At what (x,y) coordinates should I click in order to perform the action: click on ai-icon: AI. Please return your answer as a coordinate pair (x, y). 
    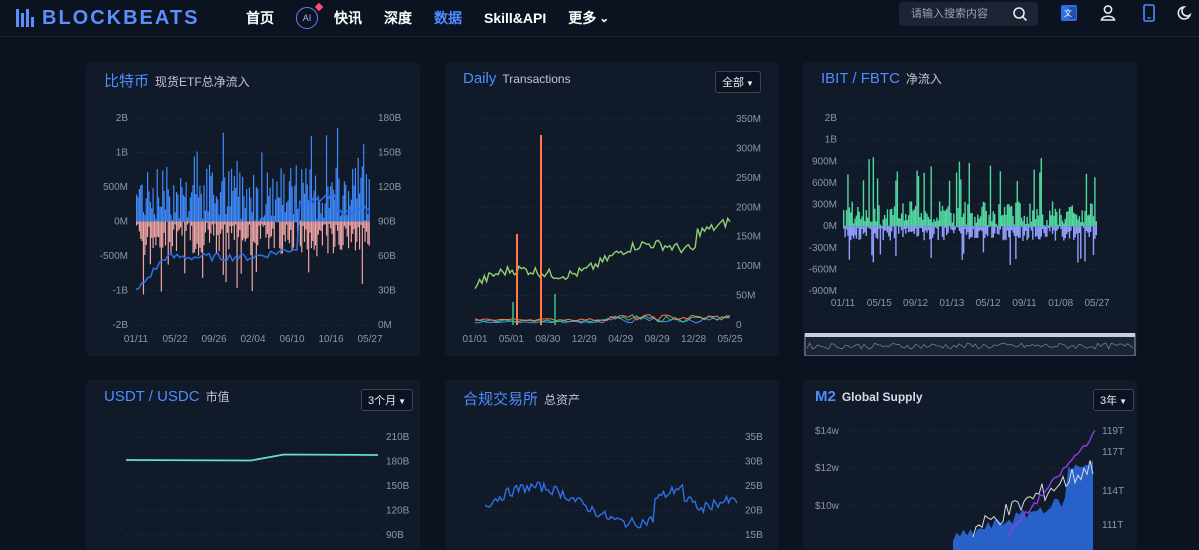
    Looking at the image, I should click on (307, 18).